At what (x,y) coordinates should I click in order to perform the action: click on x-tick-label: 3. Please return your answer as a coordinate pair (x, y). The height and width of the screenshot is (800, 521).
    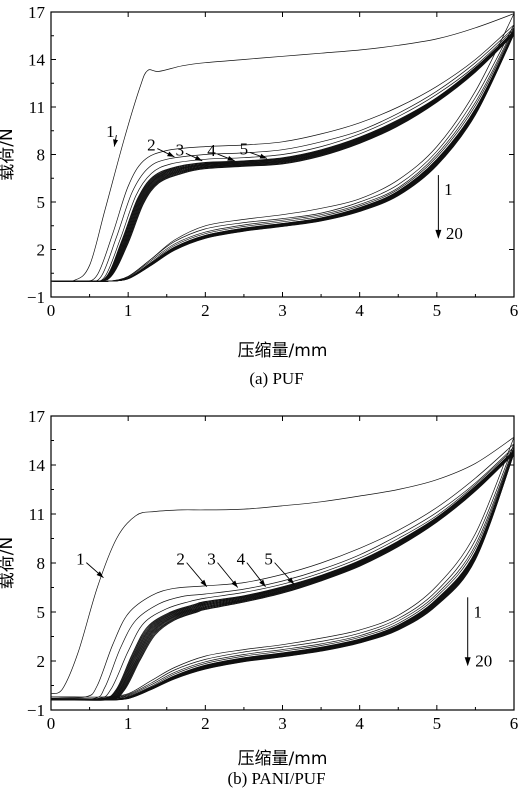
    Looking at the image, I should click on (282, 723).